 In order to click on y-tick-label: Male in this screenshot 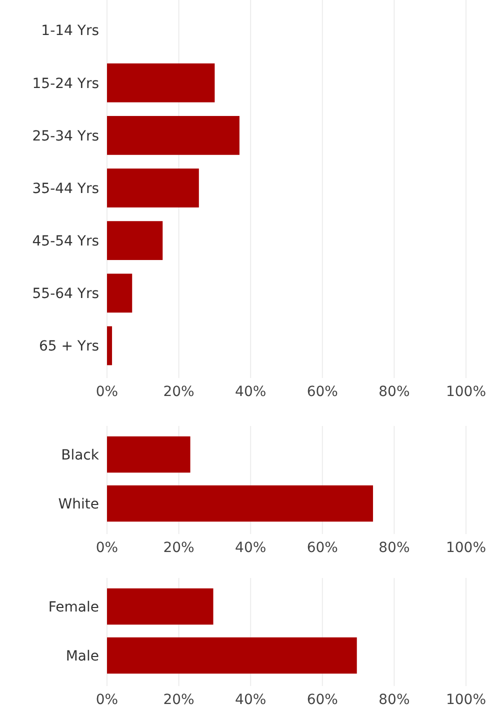, I will do `click(82, 656)`.